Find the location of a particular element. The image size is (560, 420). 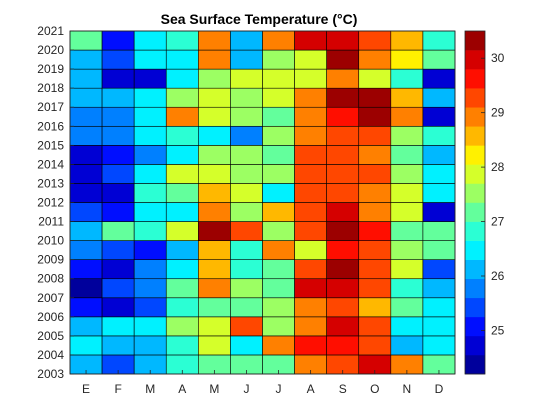

y-tick-label: 2003 is located at coordinates (50, 374).